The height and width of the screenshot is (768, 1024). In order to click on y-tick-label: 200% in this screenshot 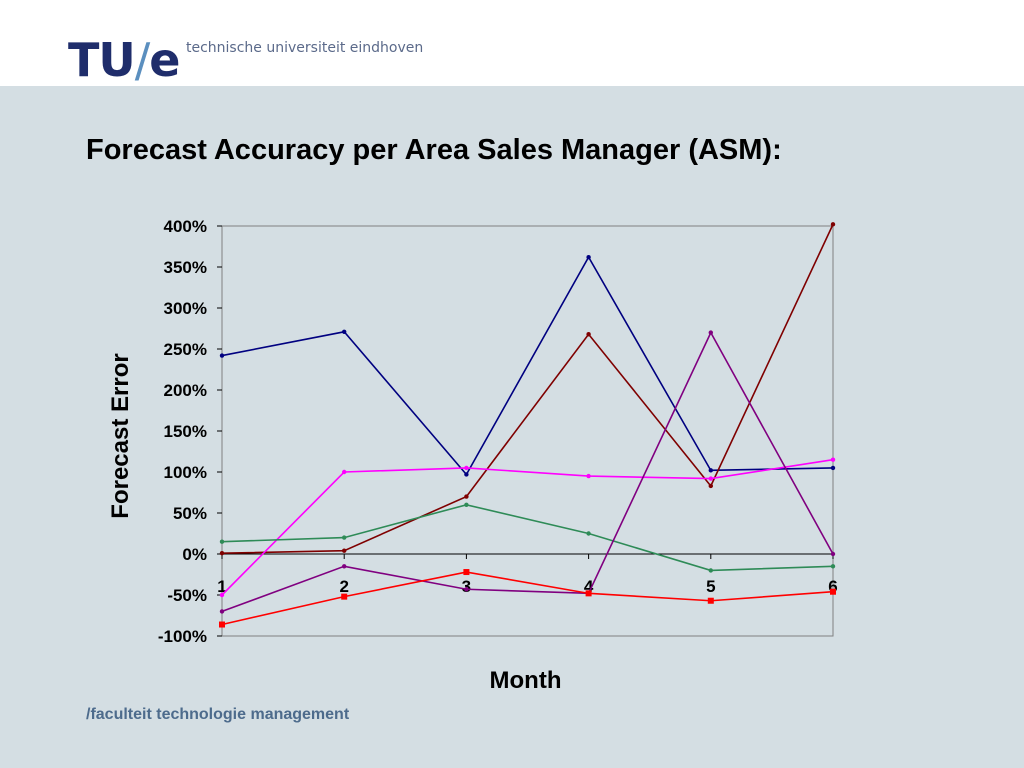, I will do `click(185, 390)`.